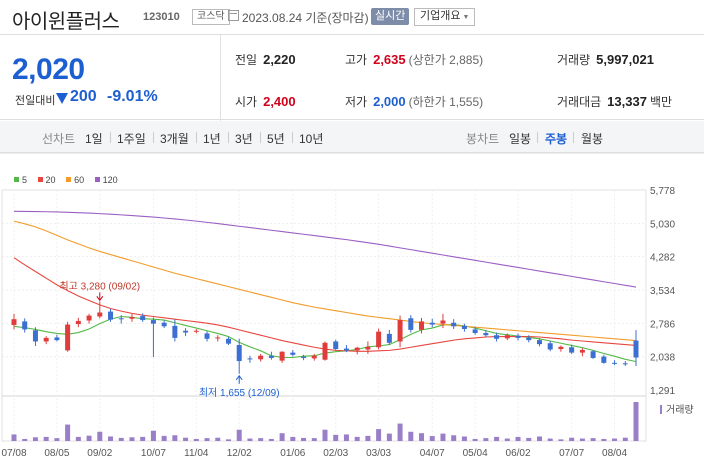  What do you see at coordinates (446, 60) in the screenshot?
I see `upper-limit: (상한가 2,885)` at bounding box center [446, 60].